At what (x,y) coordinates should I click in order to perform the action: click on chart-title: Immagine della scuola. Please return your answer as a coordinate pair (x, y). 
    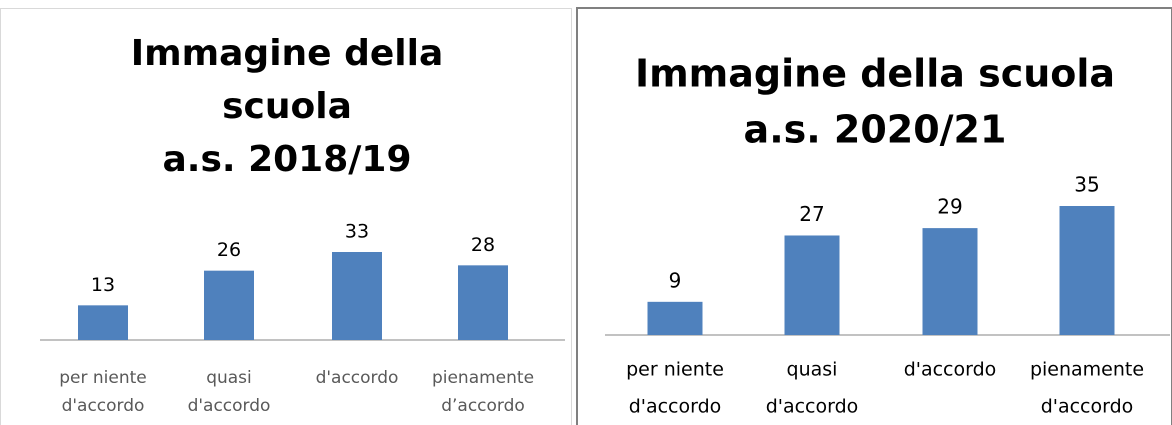
    Looking at the image, I should click on (875, 74).